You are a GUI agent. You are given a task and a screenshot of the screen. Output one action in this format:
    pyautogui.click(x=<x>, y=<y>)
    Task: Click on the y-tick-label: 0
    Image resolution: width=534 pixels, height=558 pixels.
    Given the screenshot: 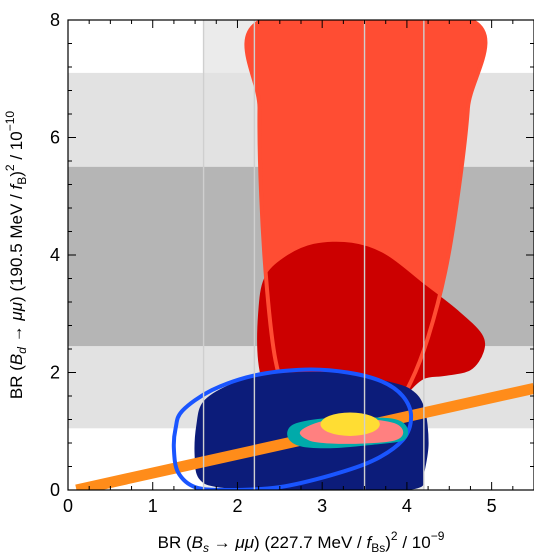 What is the action you would take?
    pyautogui.click(x=55, y=490)
    